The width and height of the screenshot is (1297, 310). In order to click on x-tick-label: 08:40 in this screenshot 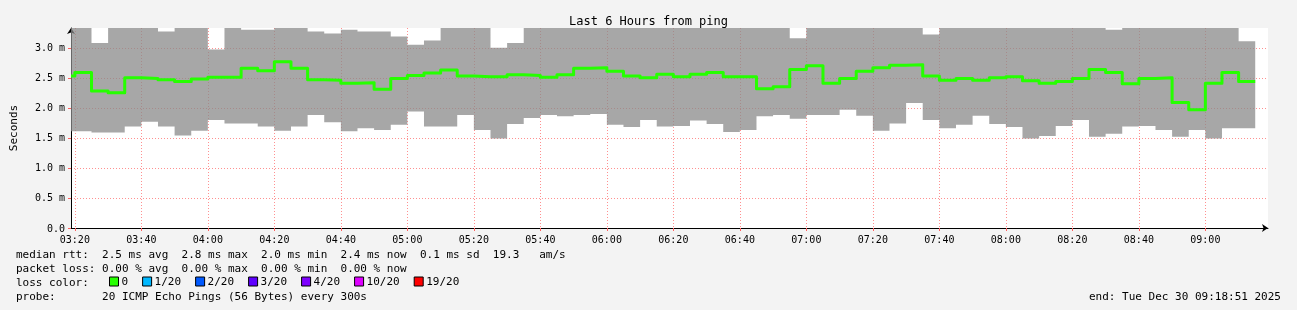, I will do `click(1138, 239)`.